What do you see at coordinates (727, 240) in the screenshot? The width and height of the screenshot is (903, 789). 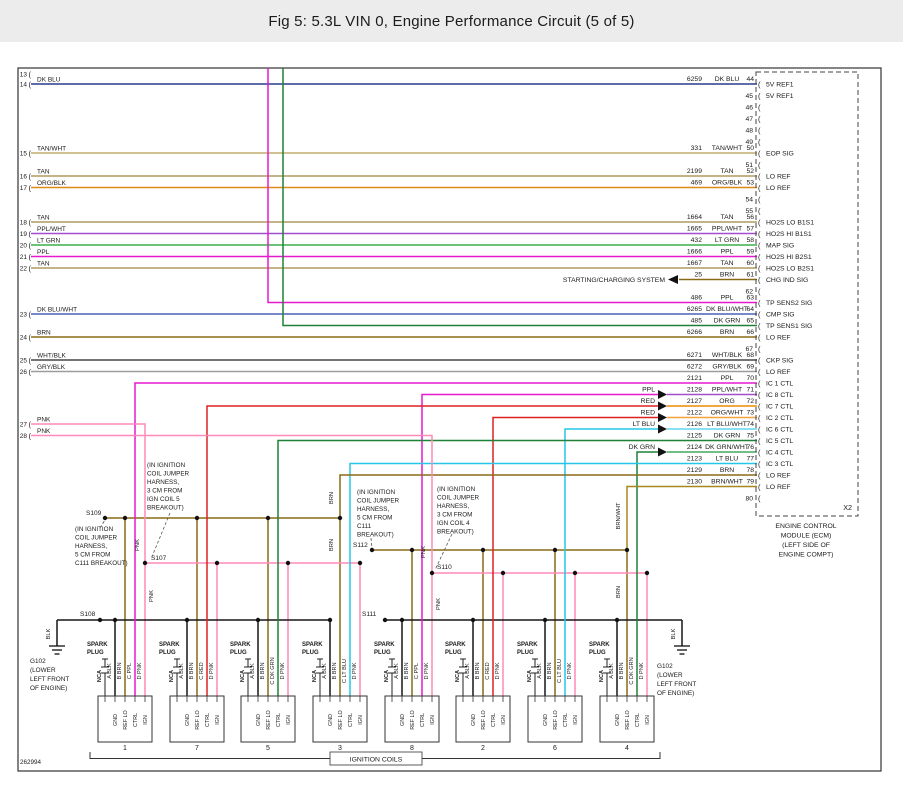 I see `wire-color-label: LT GRN` at bounding box center [727, 240].